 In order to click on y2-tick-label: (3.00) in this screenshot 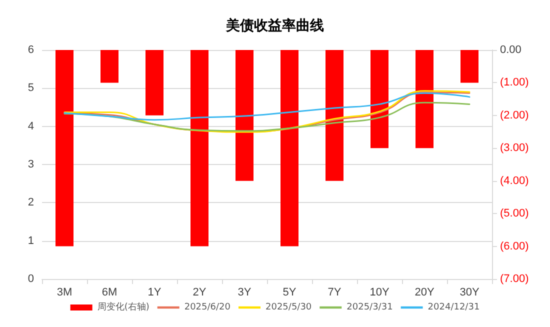, I will do `click(514, 148)`.